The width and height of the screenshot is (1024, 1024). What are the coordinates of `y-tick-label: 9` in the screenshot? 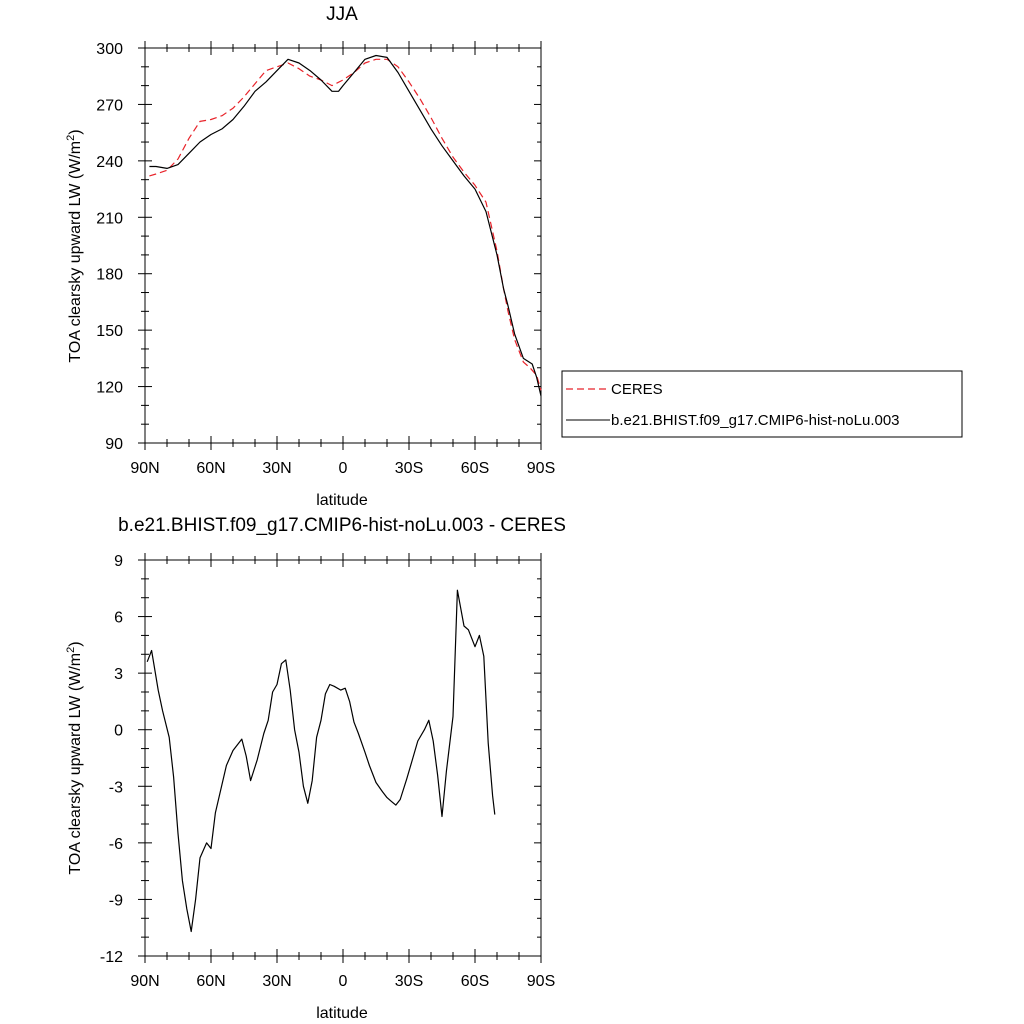 It's located at (118, 561).